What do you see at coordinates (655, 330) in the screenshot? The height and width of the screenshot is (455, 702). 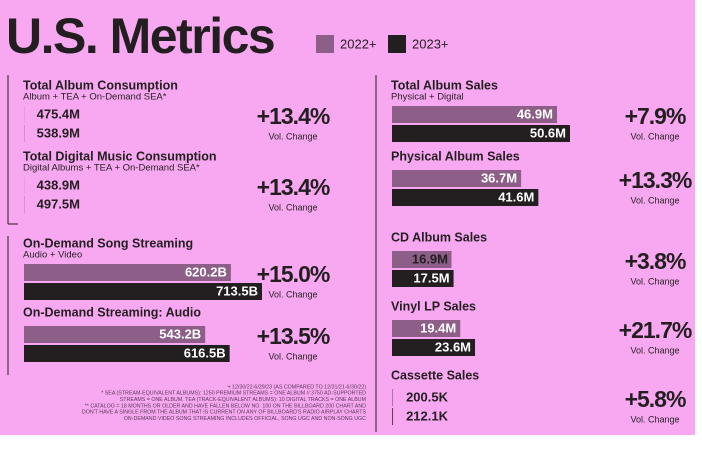 I see `change: +21.7%` at bounding box center [655, 330].